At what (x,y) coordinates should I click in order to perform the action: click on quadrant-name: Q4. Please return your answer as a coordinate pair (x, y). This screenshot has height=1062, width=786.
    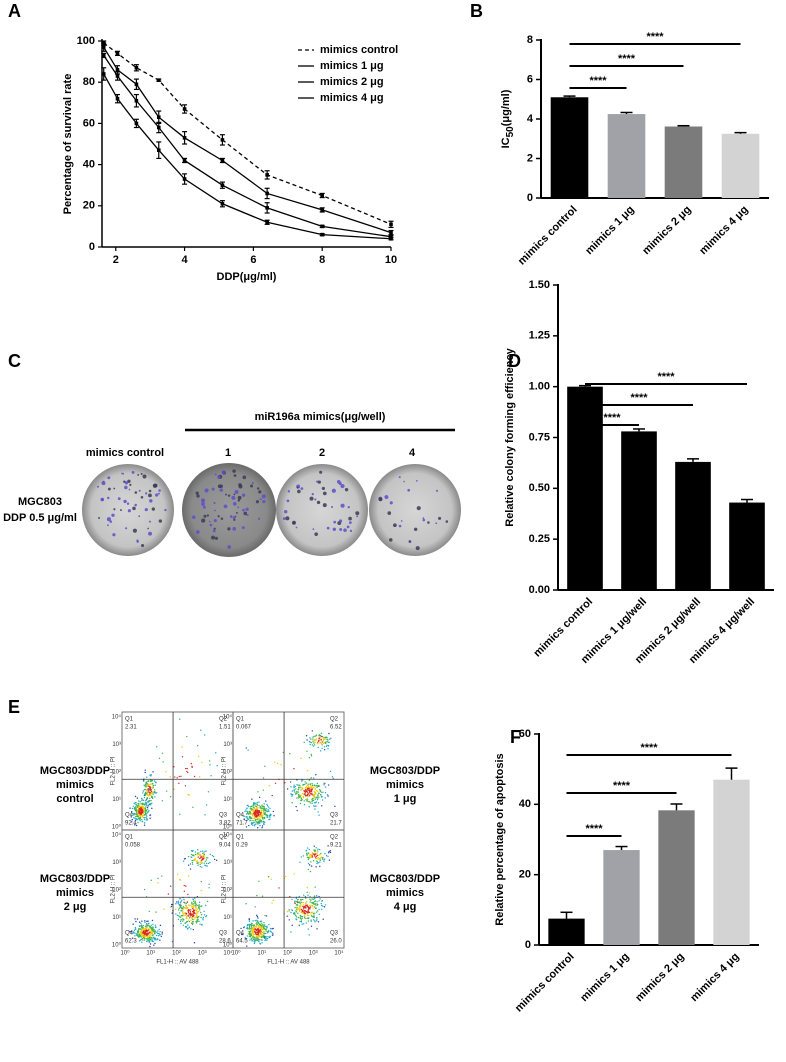
    Looking at the image, I should click on (240, 934).